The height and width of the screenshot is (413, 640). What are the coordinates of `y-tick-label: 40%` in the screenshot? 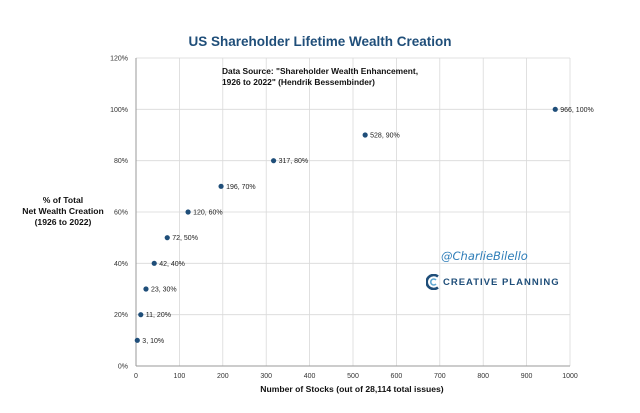 It's located at (121, 264).